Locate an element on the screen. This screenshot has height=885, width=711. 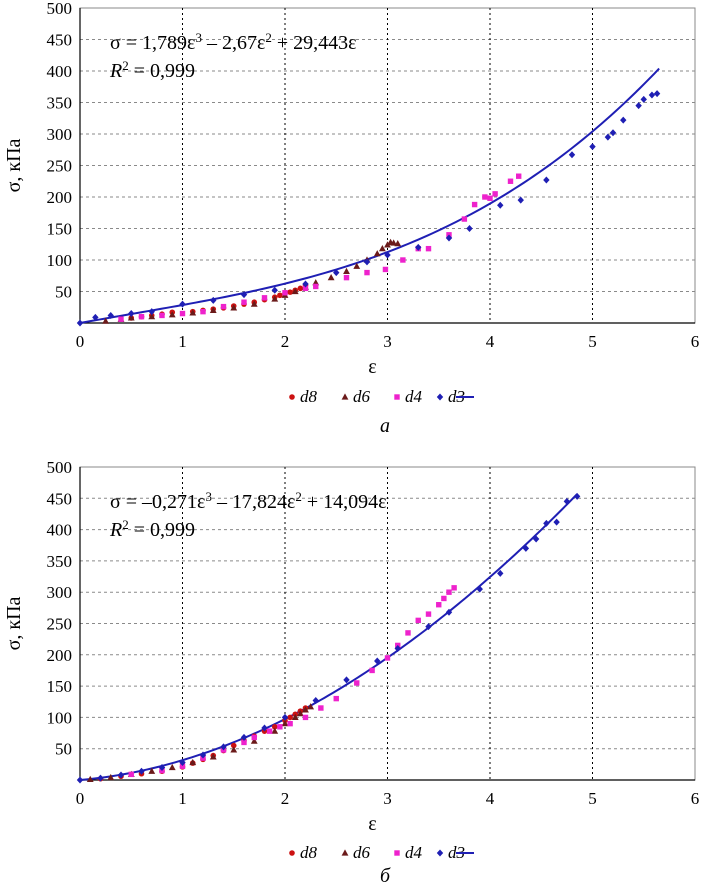
panel-b-xtick-label: 6 is located at coordinates (695, 798).